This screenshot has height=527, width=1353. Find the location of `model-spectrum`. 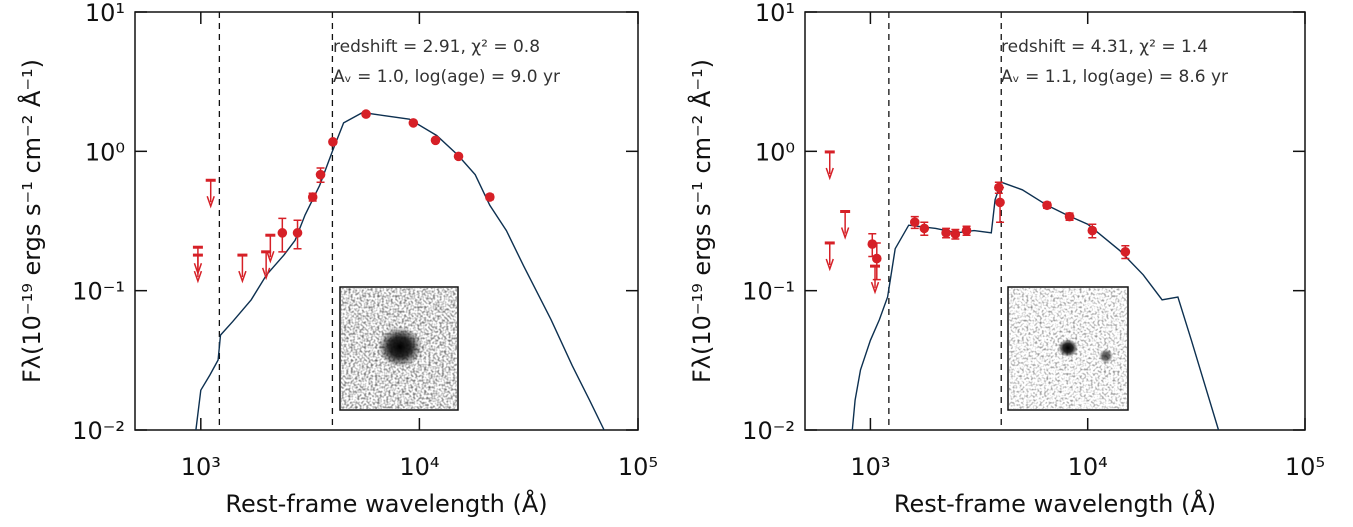

model-spectrum is located at coordinates (1035, 305).